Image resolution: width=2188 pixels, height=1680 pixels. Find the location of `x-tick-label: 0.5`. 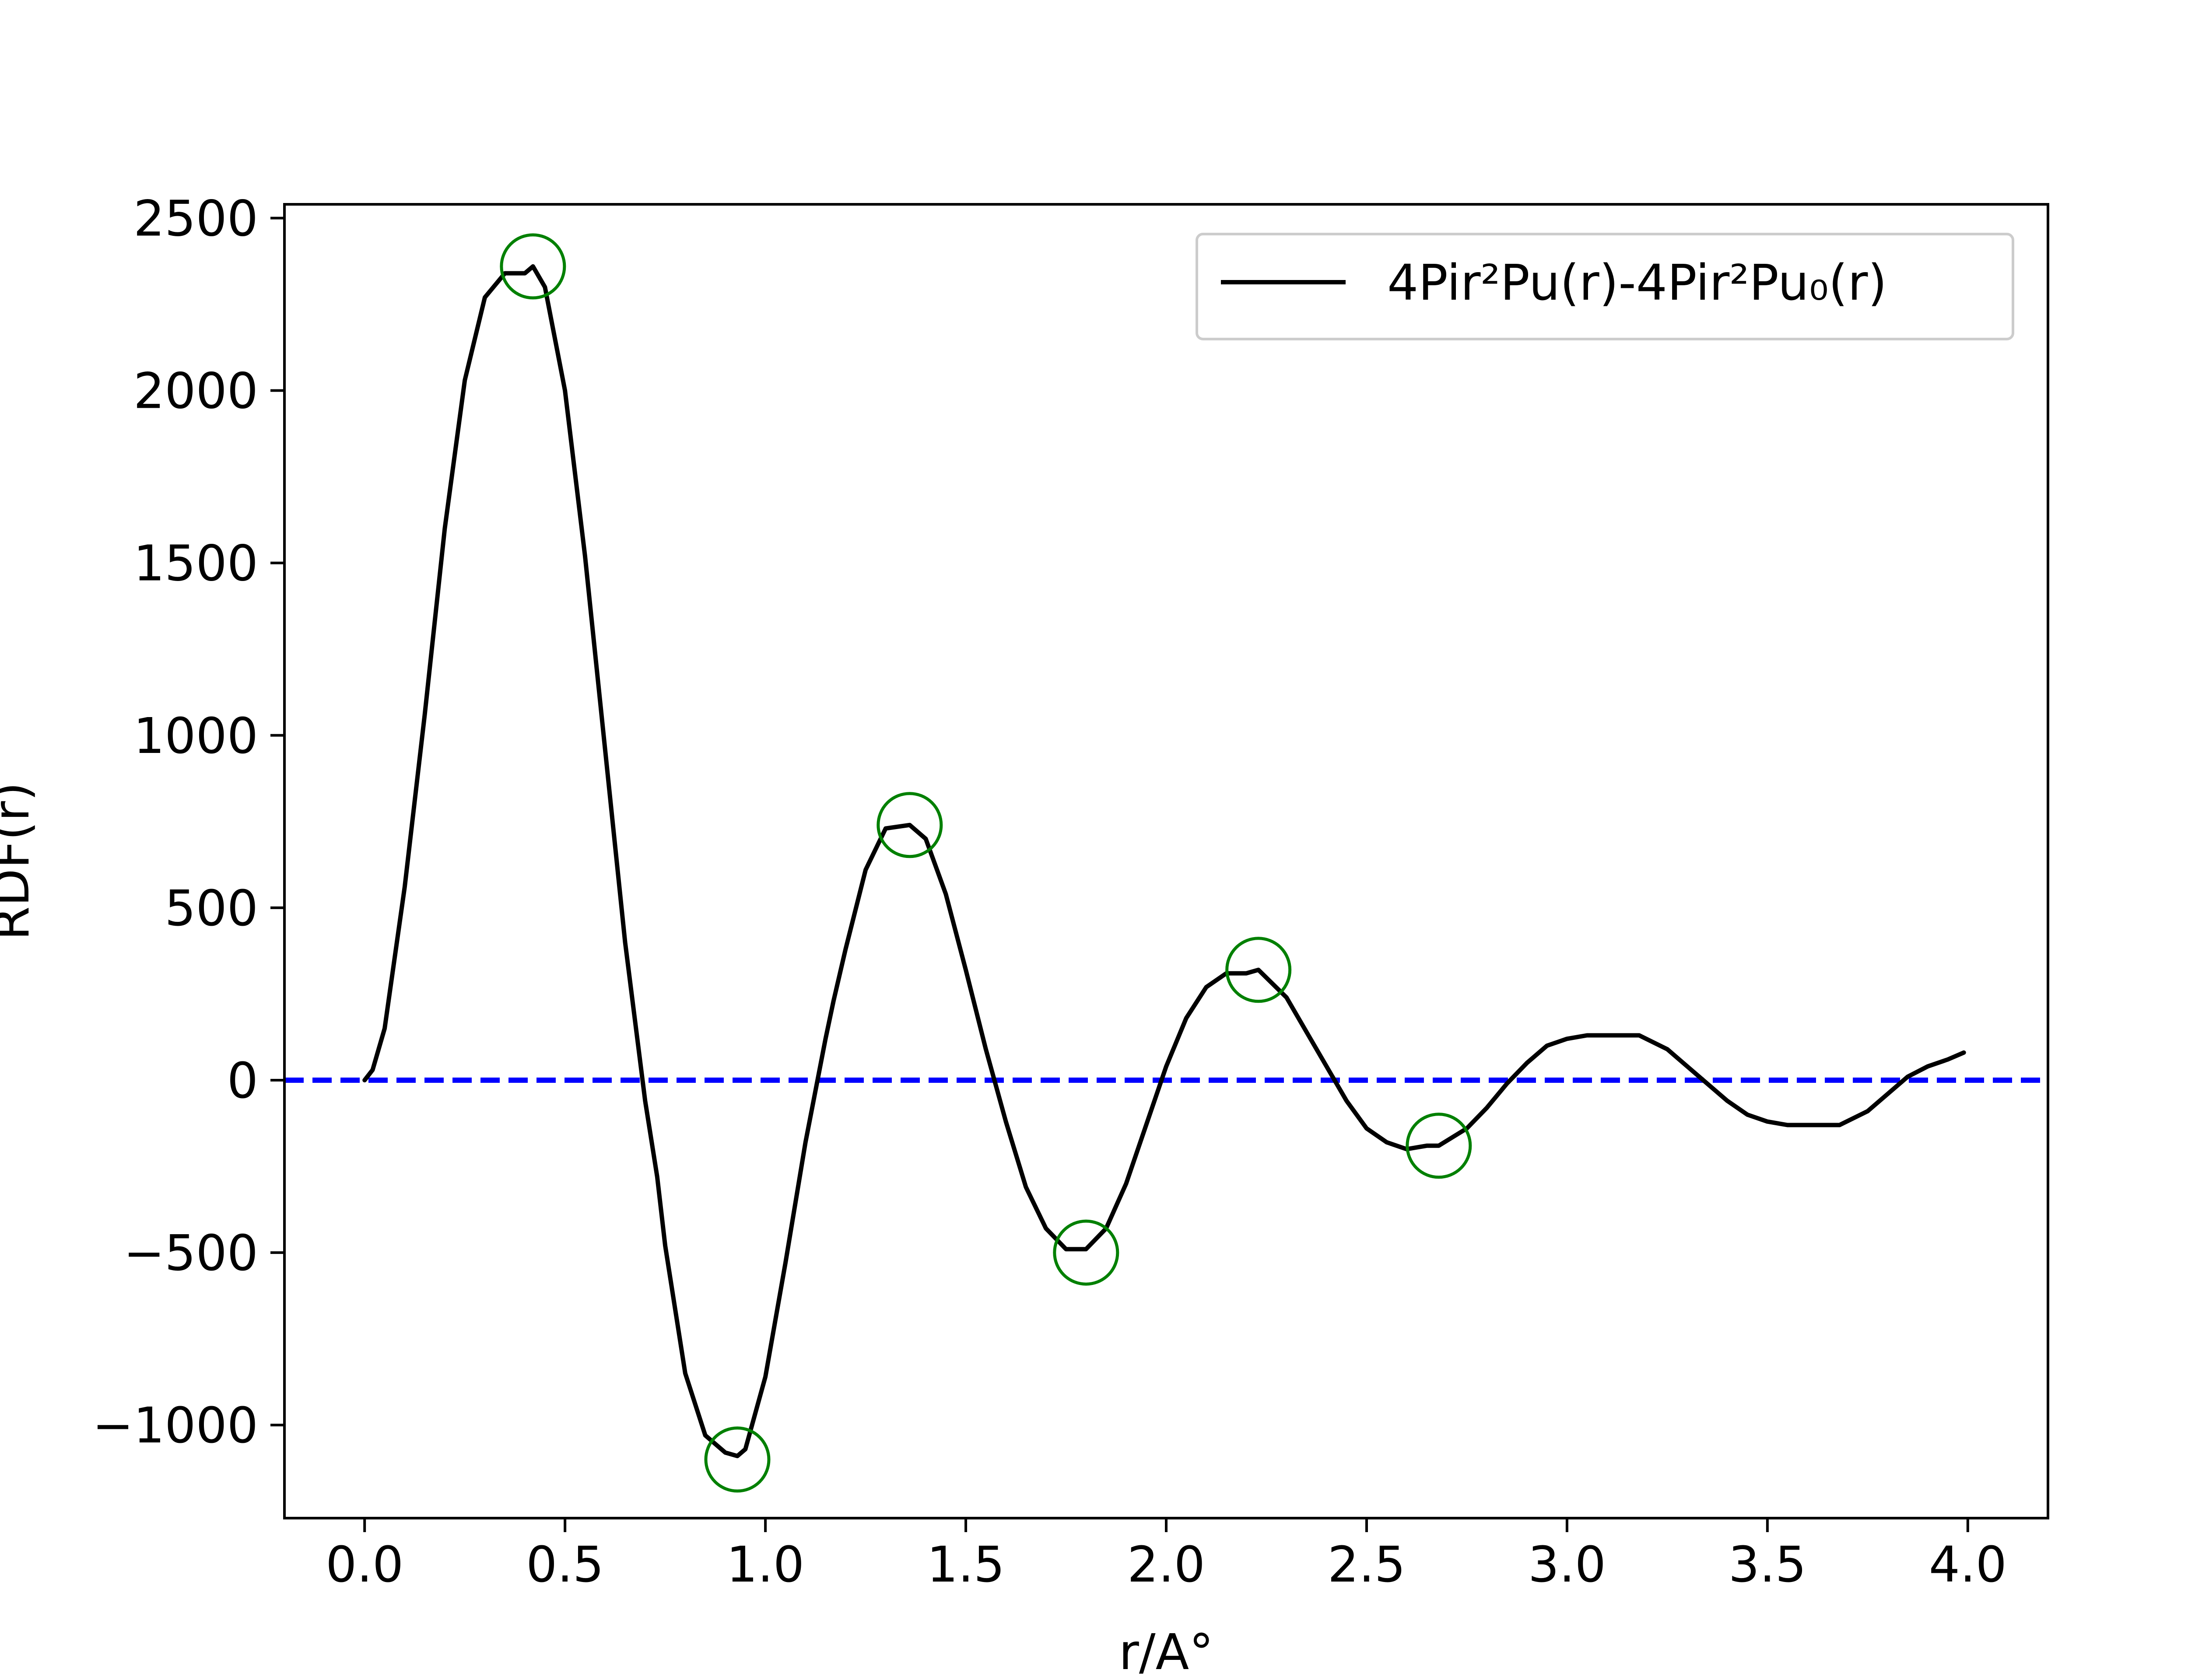

x-tick-label: 0.5 is located at coordinates (565, 1564).